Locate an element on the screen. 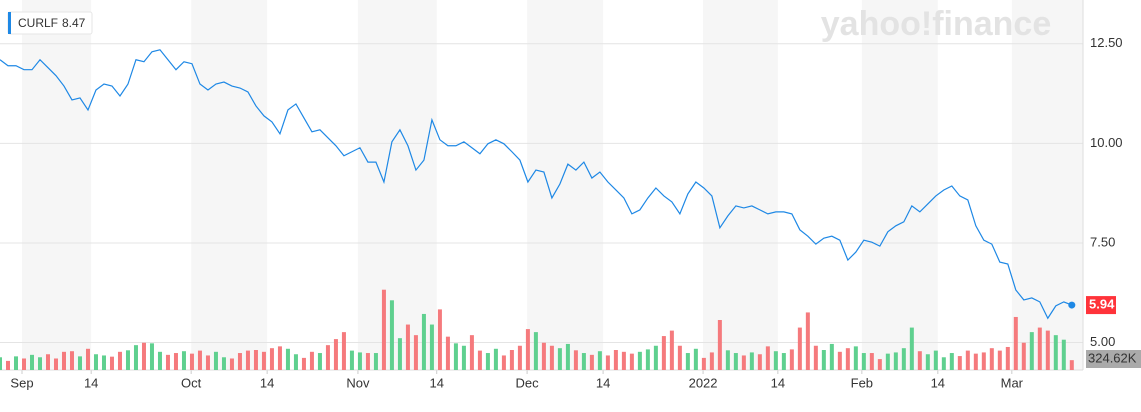  last-point is located at coordinates (1072, 305).